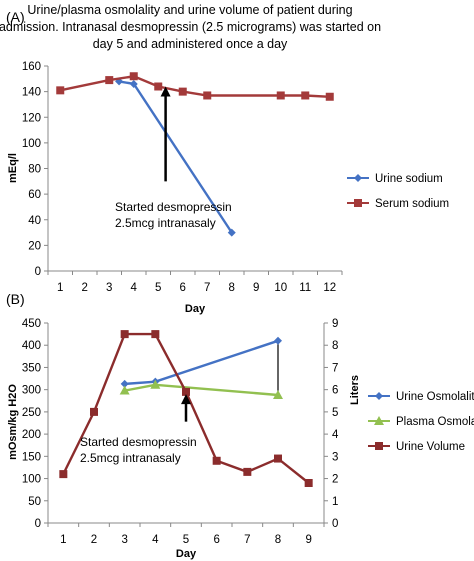 This screenshot has height=561, width=474. What do you see at coordinates (329, 288) in the screenshot?
I see `x-tick-label: 12` at bounding box center [329, 288].